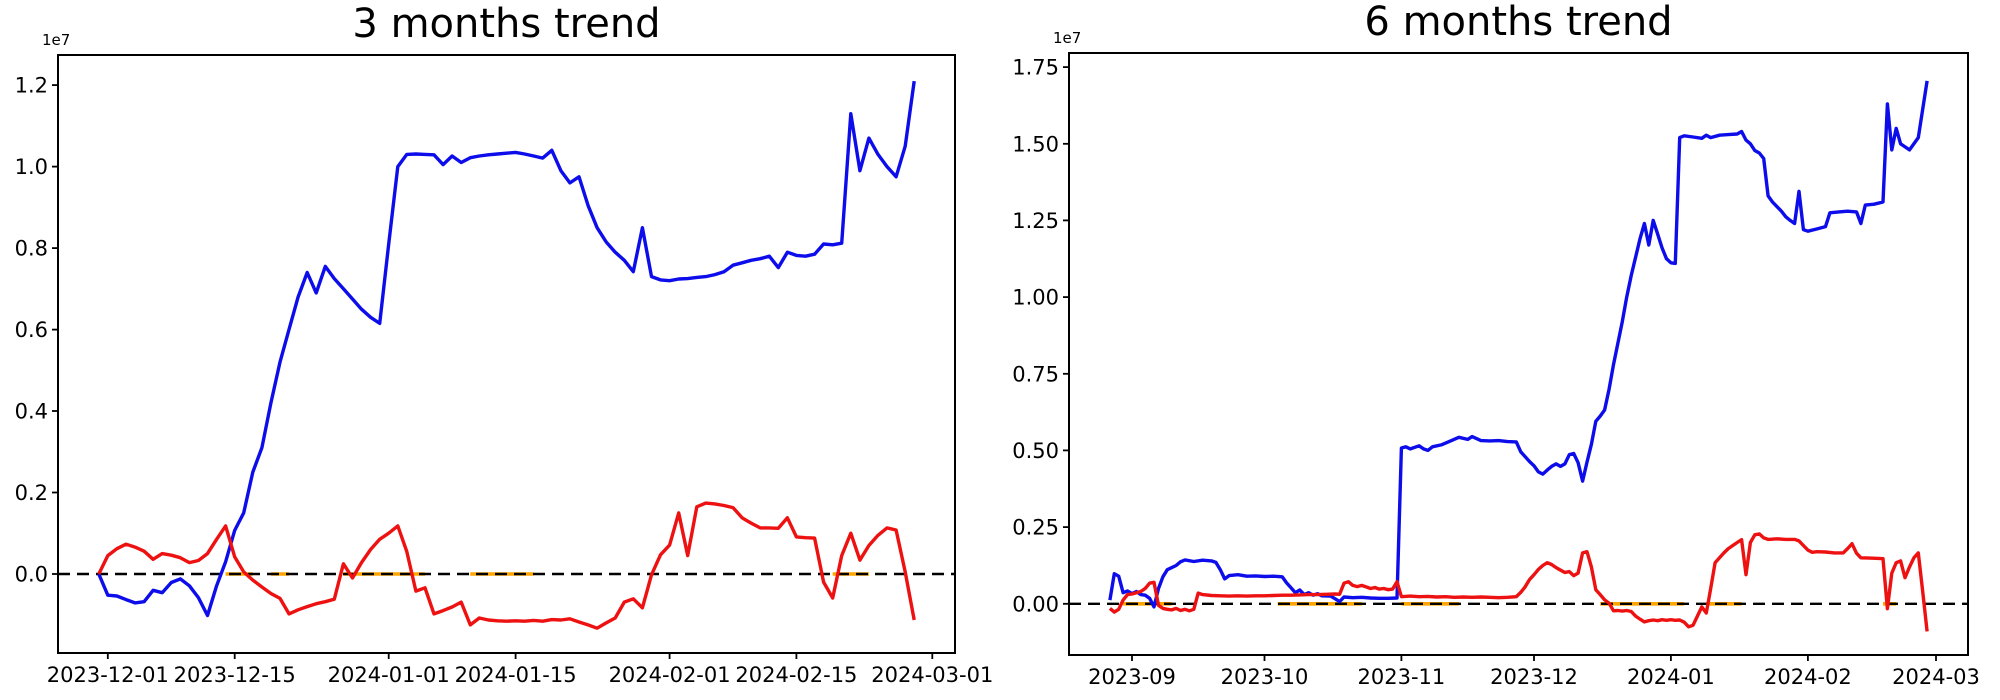  I want to click on y-tick-label: 1.75, so click(1035, 68).